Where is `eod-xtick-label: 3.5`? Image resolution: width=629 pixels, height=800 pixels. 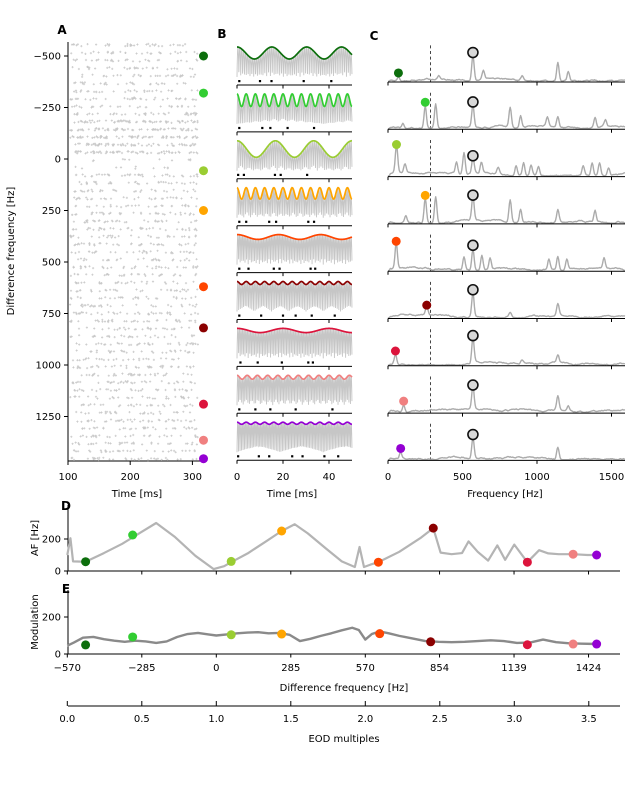
eod-xtick-label: 3.5 is located at coordinates (589, 719).